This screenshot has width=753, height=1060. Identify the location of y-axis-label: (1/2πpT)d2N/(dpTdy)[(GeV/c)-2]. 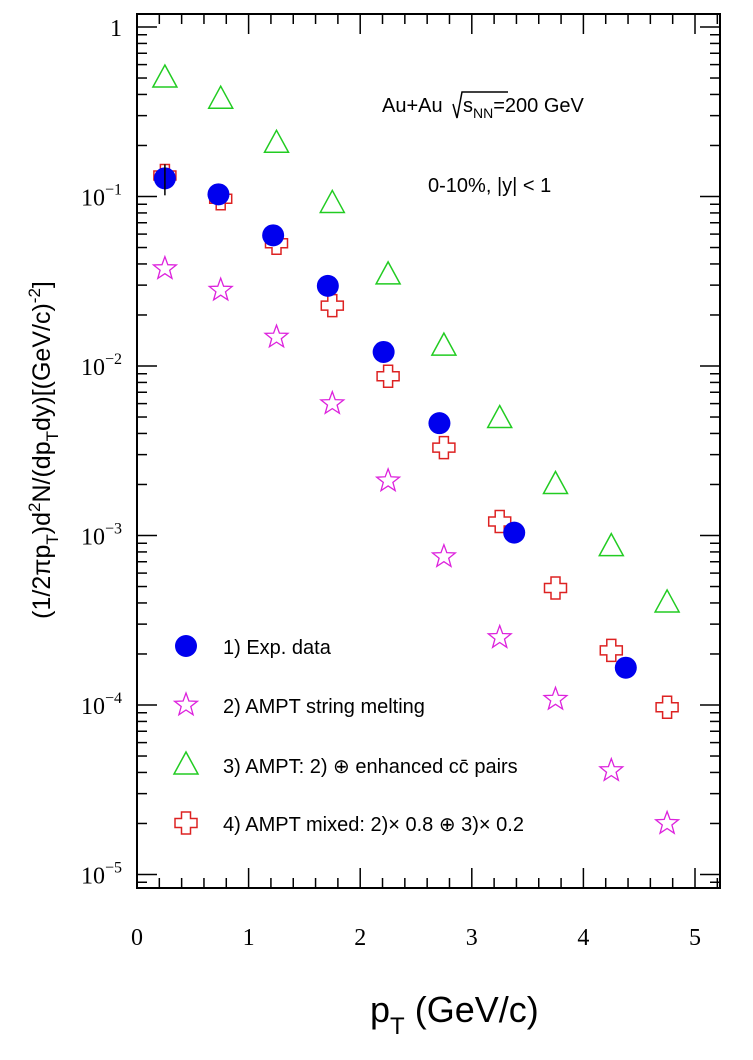
(43, 450).